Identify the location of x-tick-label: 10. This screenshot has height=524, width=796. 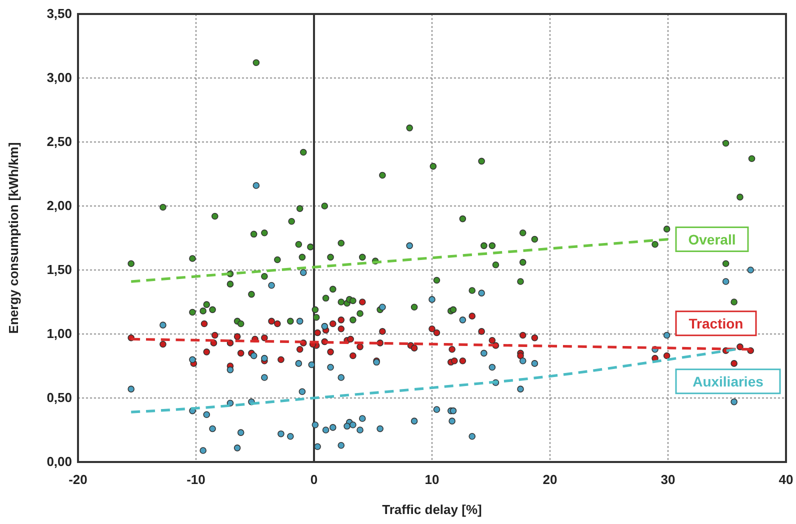
(432, 479).